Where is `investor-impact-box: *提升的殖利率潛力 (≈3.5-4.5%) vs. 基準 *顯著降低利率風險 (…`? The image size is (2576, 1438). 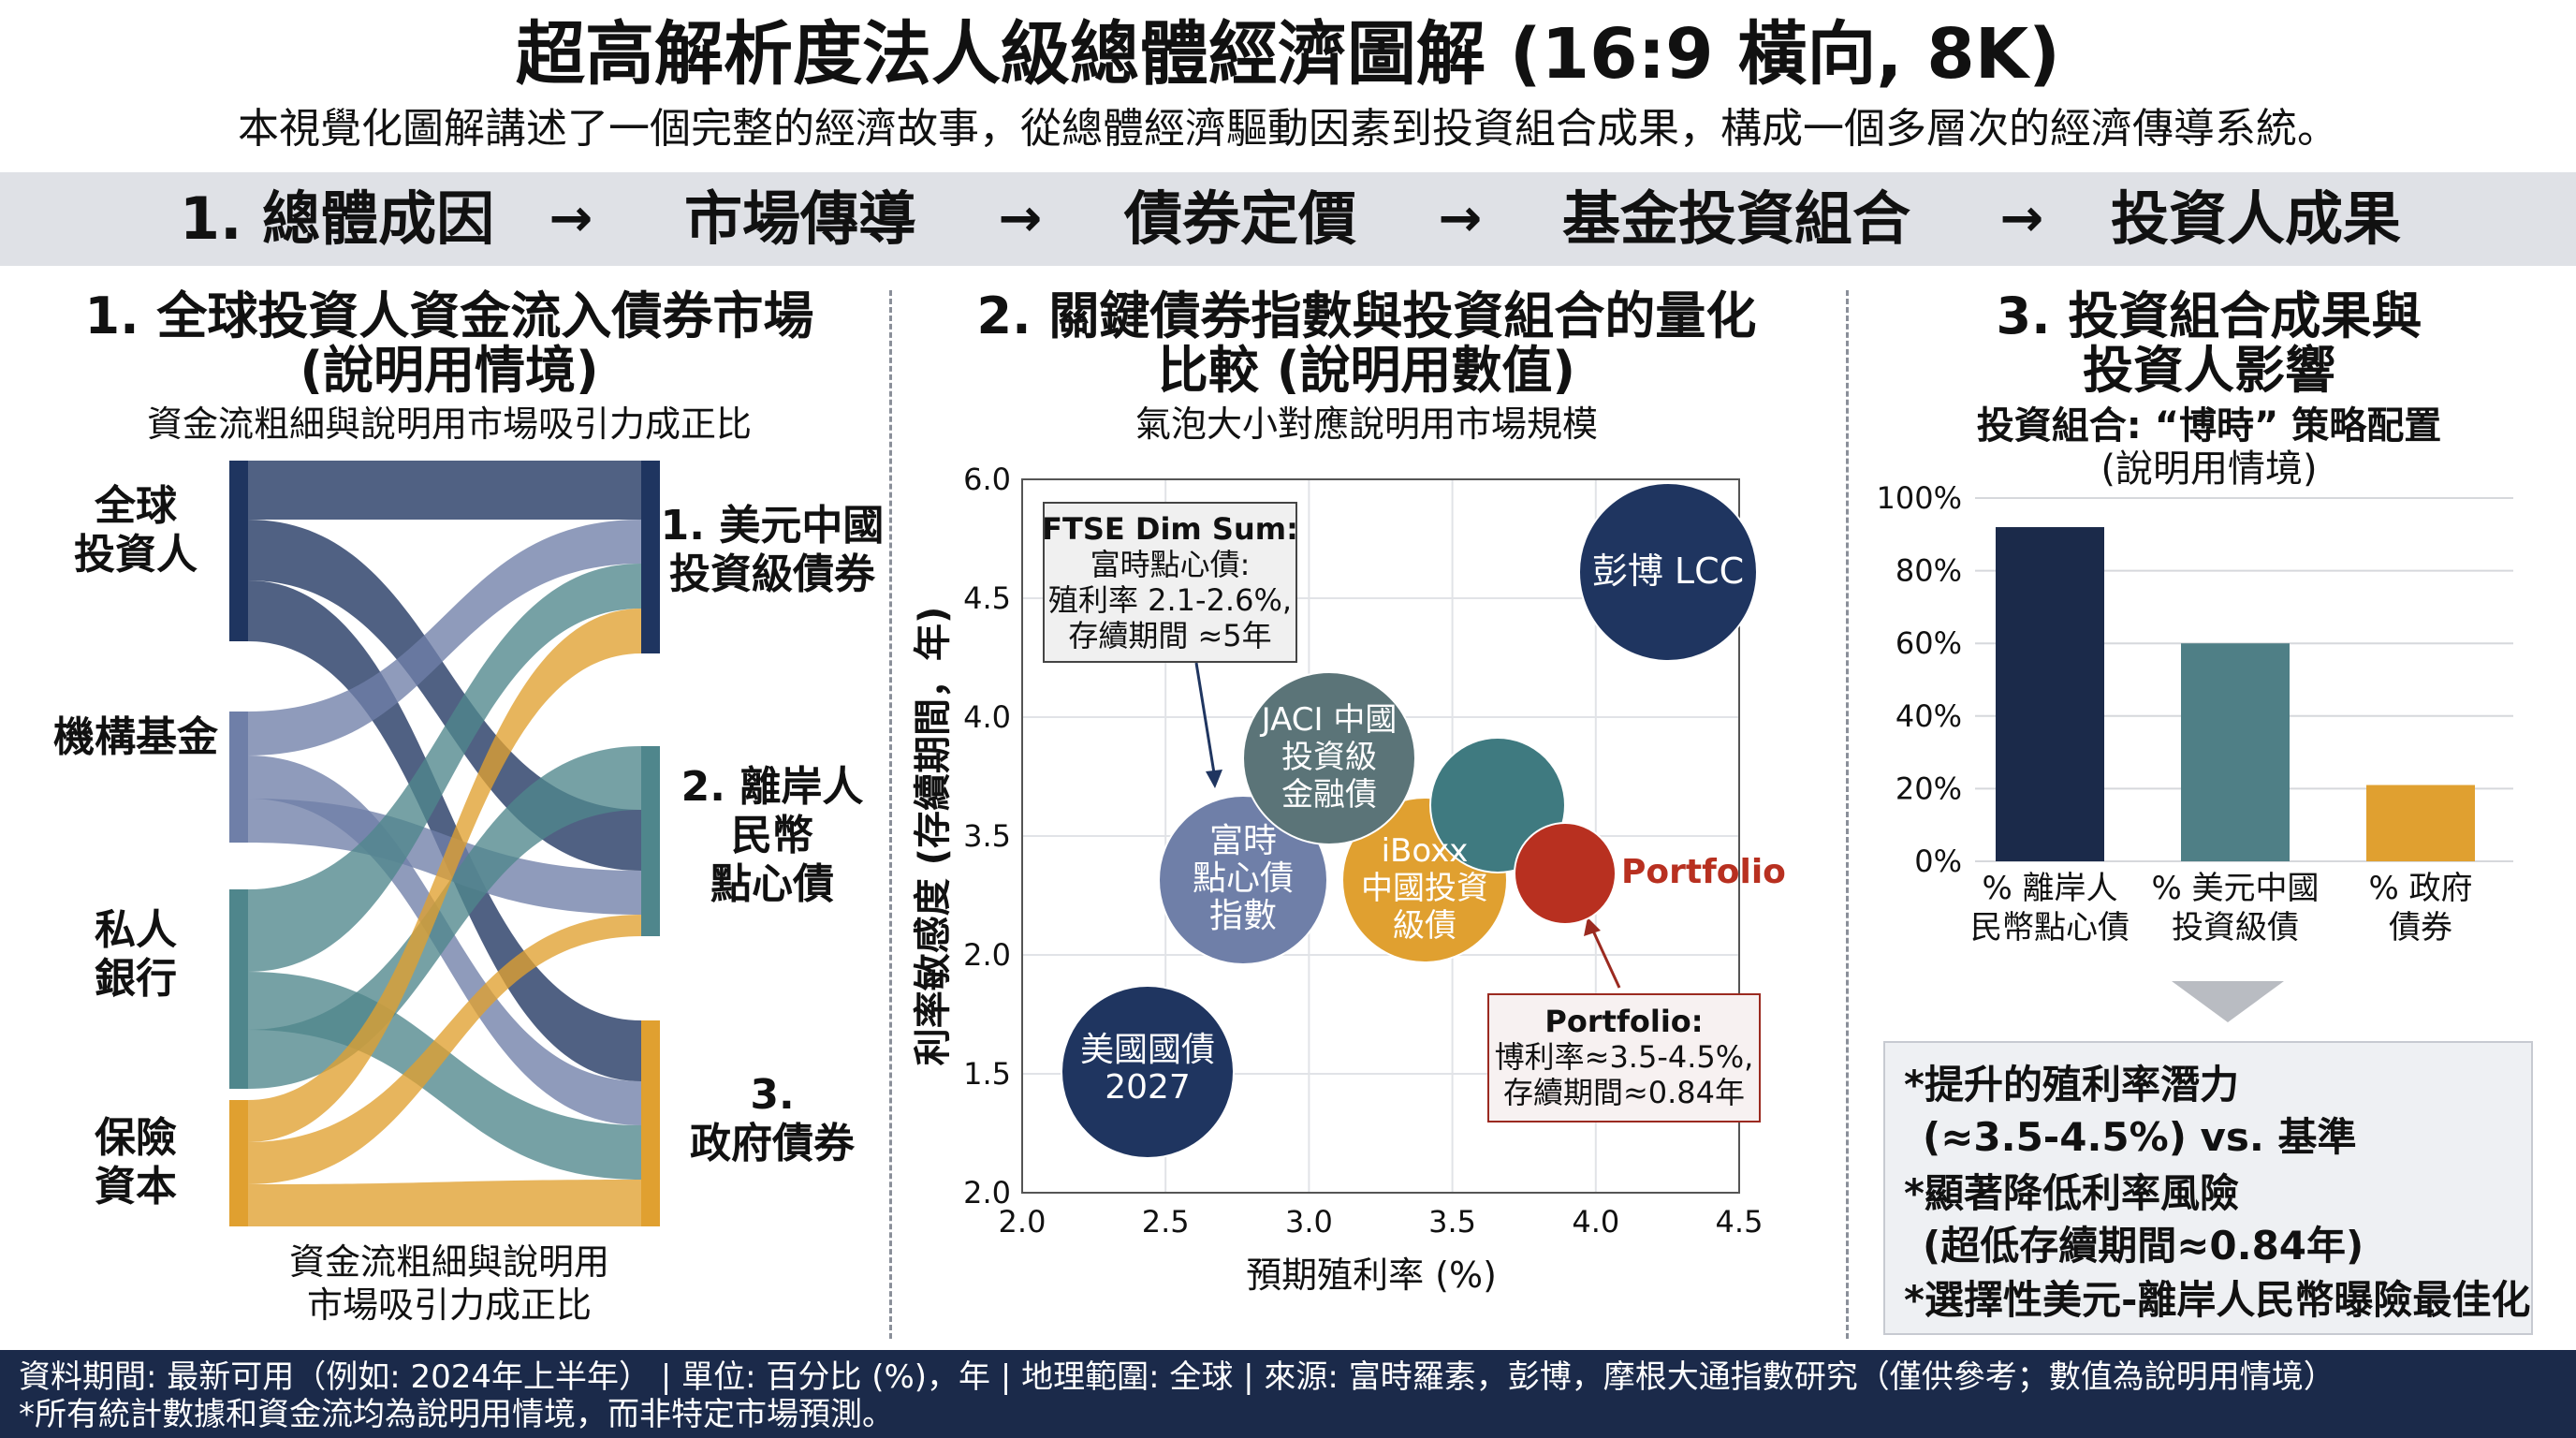 investor-impact-box: *提升的殖利率潛力 (≈3.5-4.5%) vs. 基準 *顯著降低利率風險 (… is located at coordinates (2208, 1188).